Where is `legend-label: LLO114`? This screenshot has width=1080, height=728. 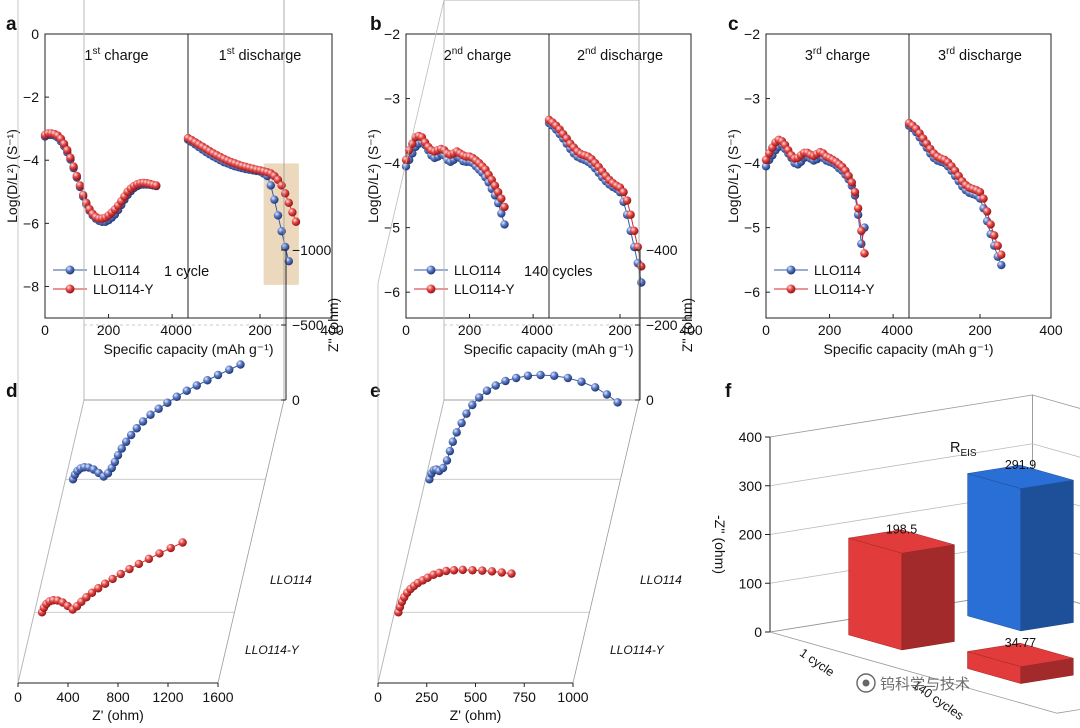
legend-label: LLO114 is located at coordinates (478, 270).